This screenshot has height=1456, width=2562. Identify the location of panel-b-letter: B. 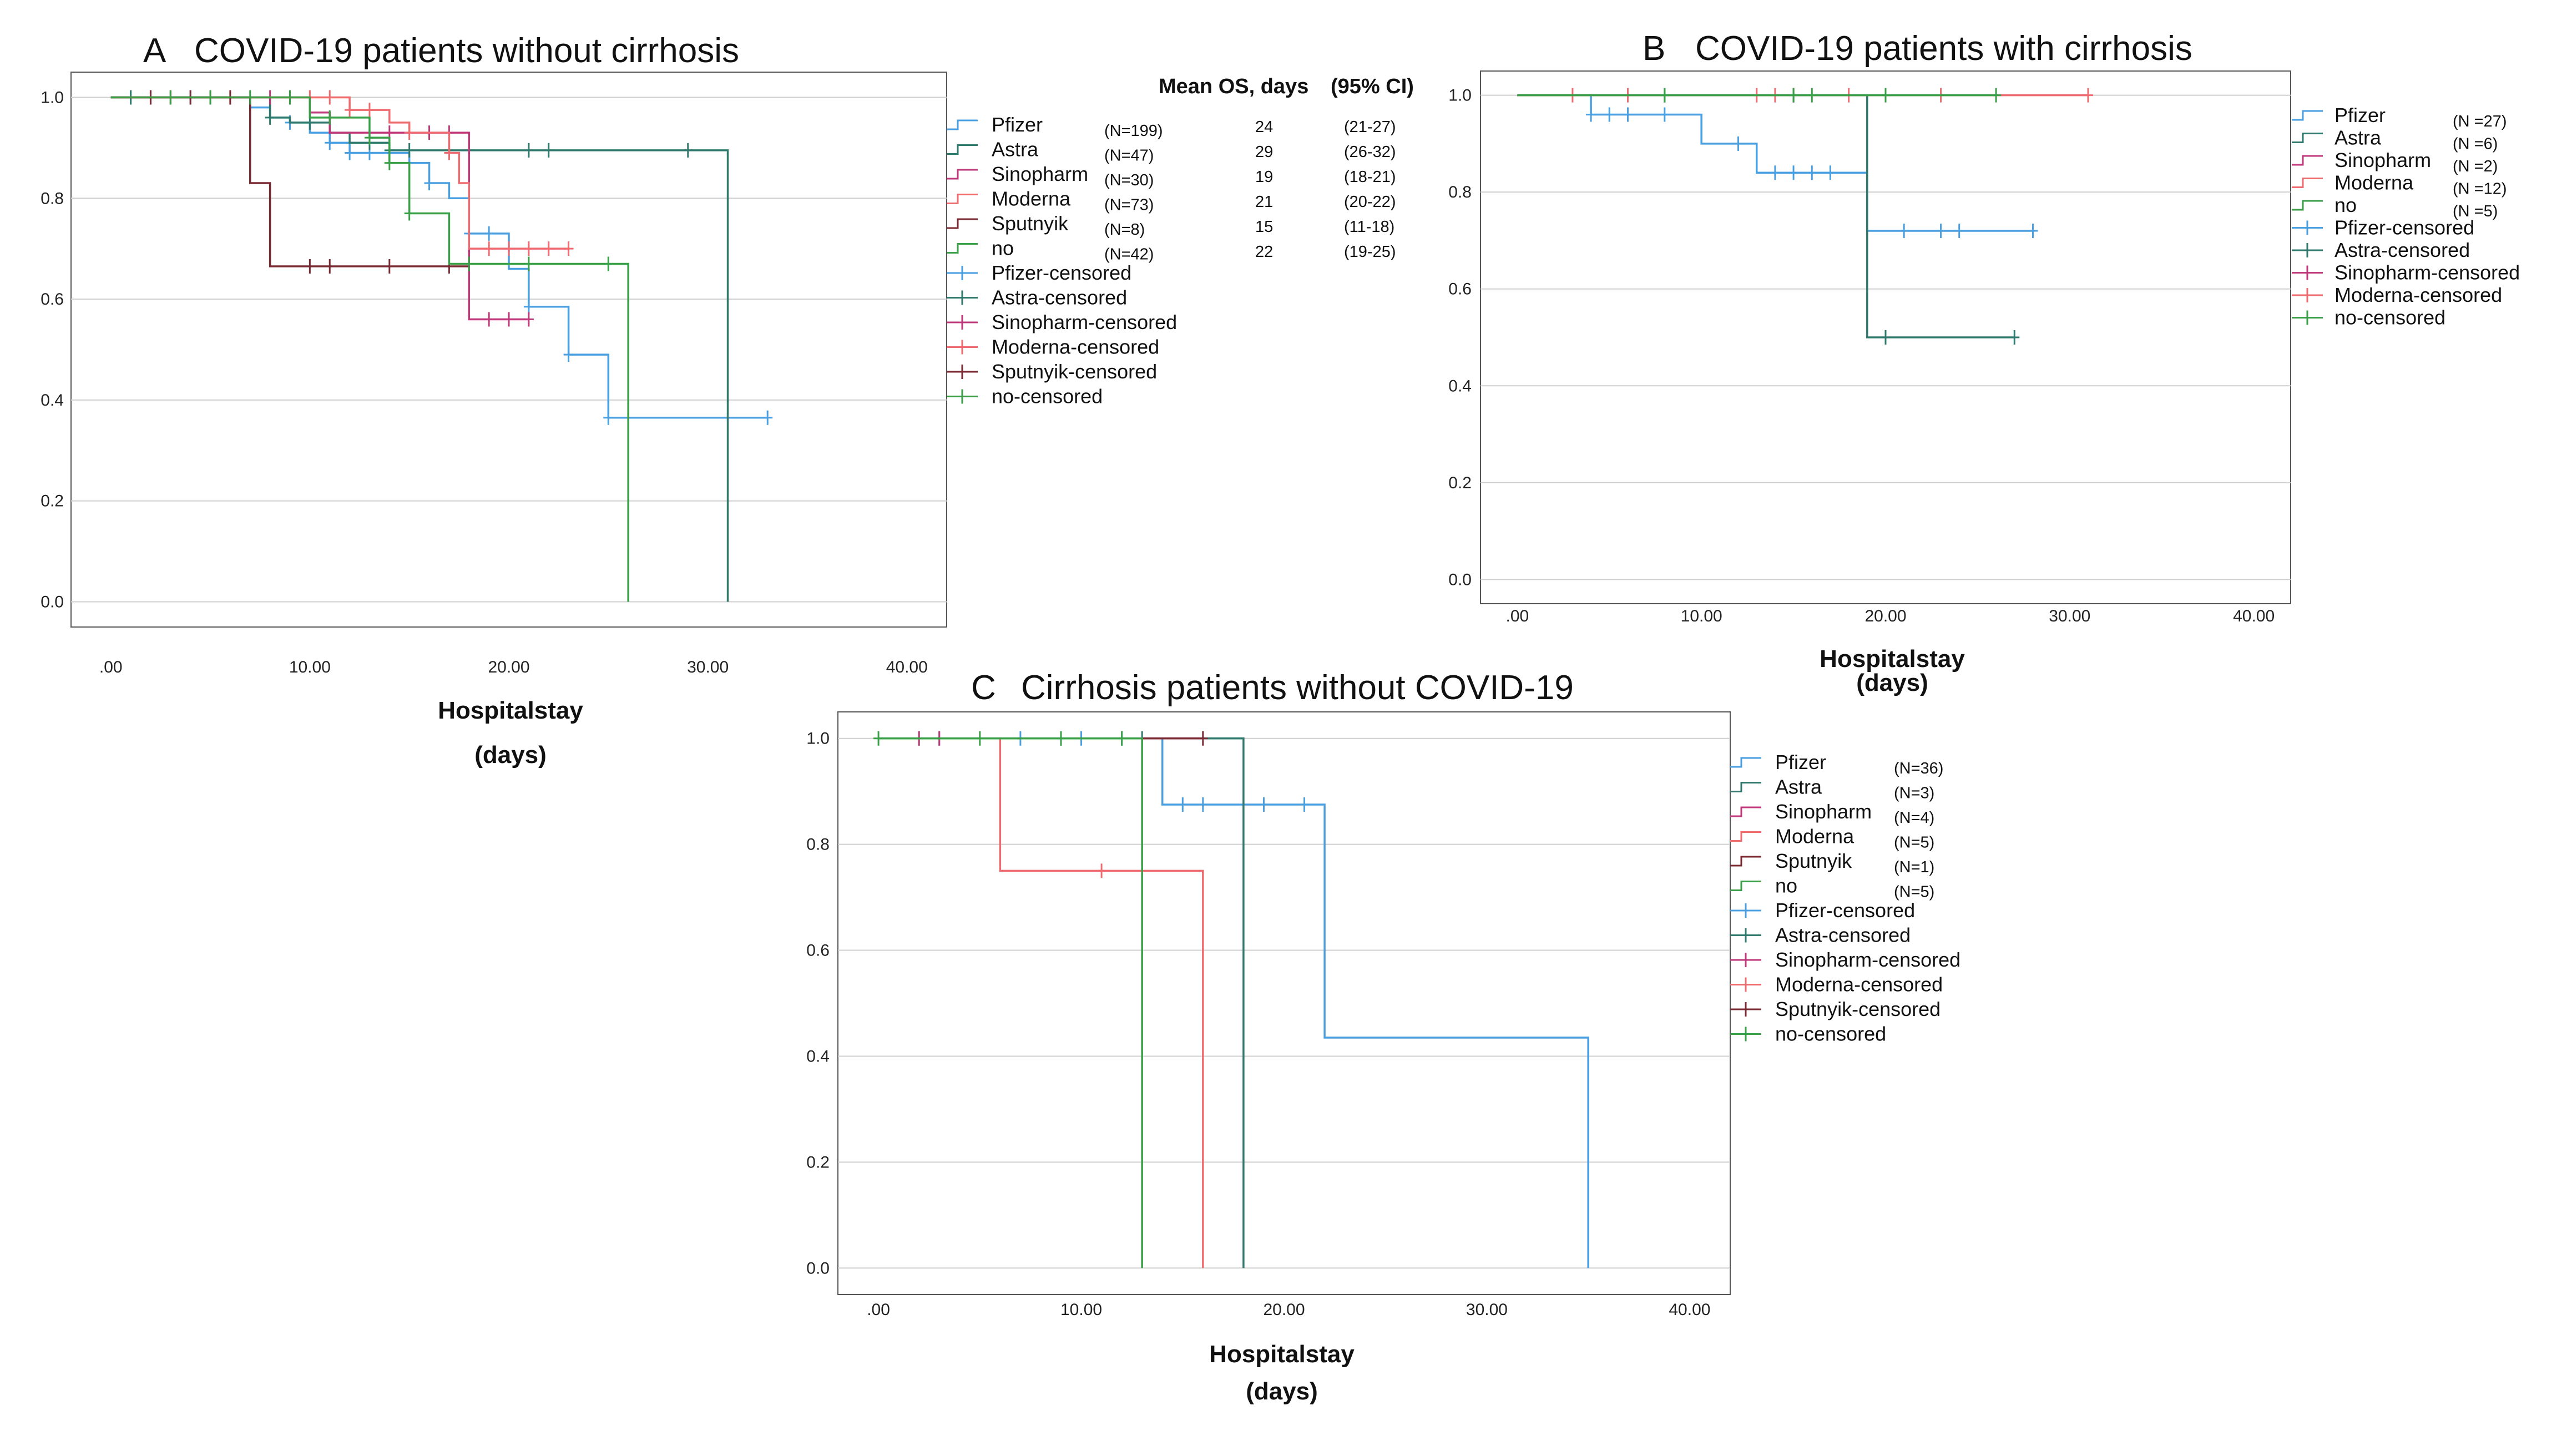
(1654, 48).